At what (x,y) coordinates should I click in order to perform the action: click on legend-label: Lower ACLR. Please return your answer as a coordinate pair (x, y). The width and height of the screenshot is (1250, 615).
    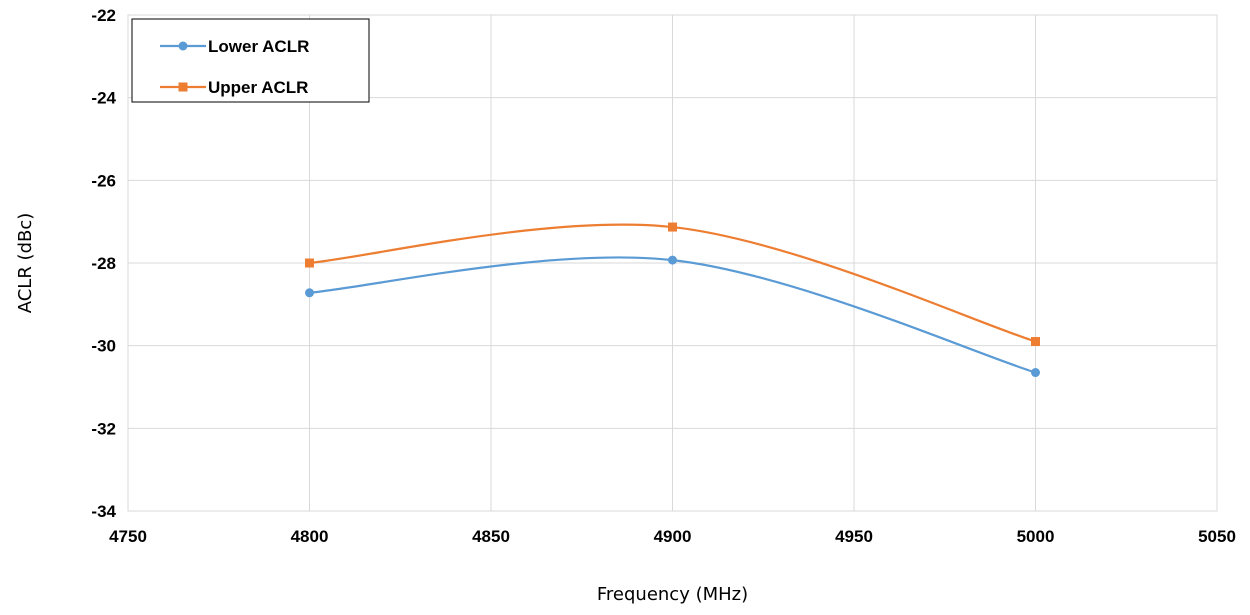
    Looking at the image, I should click on (258, 46).